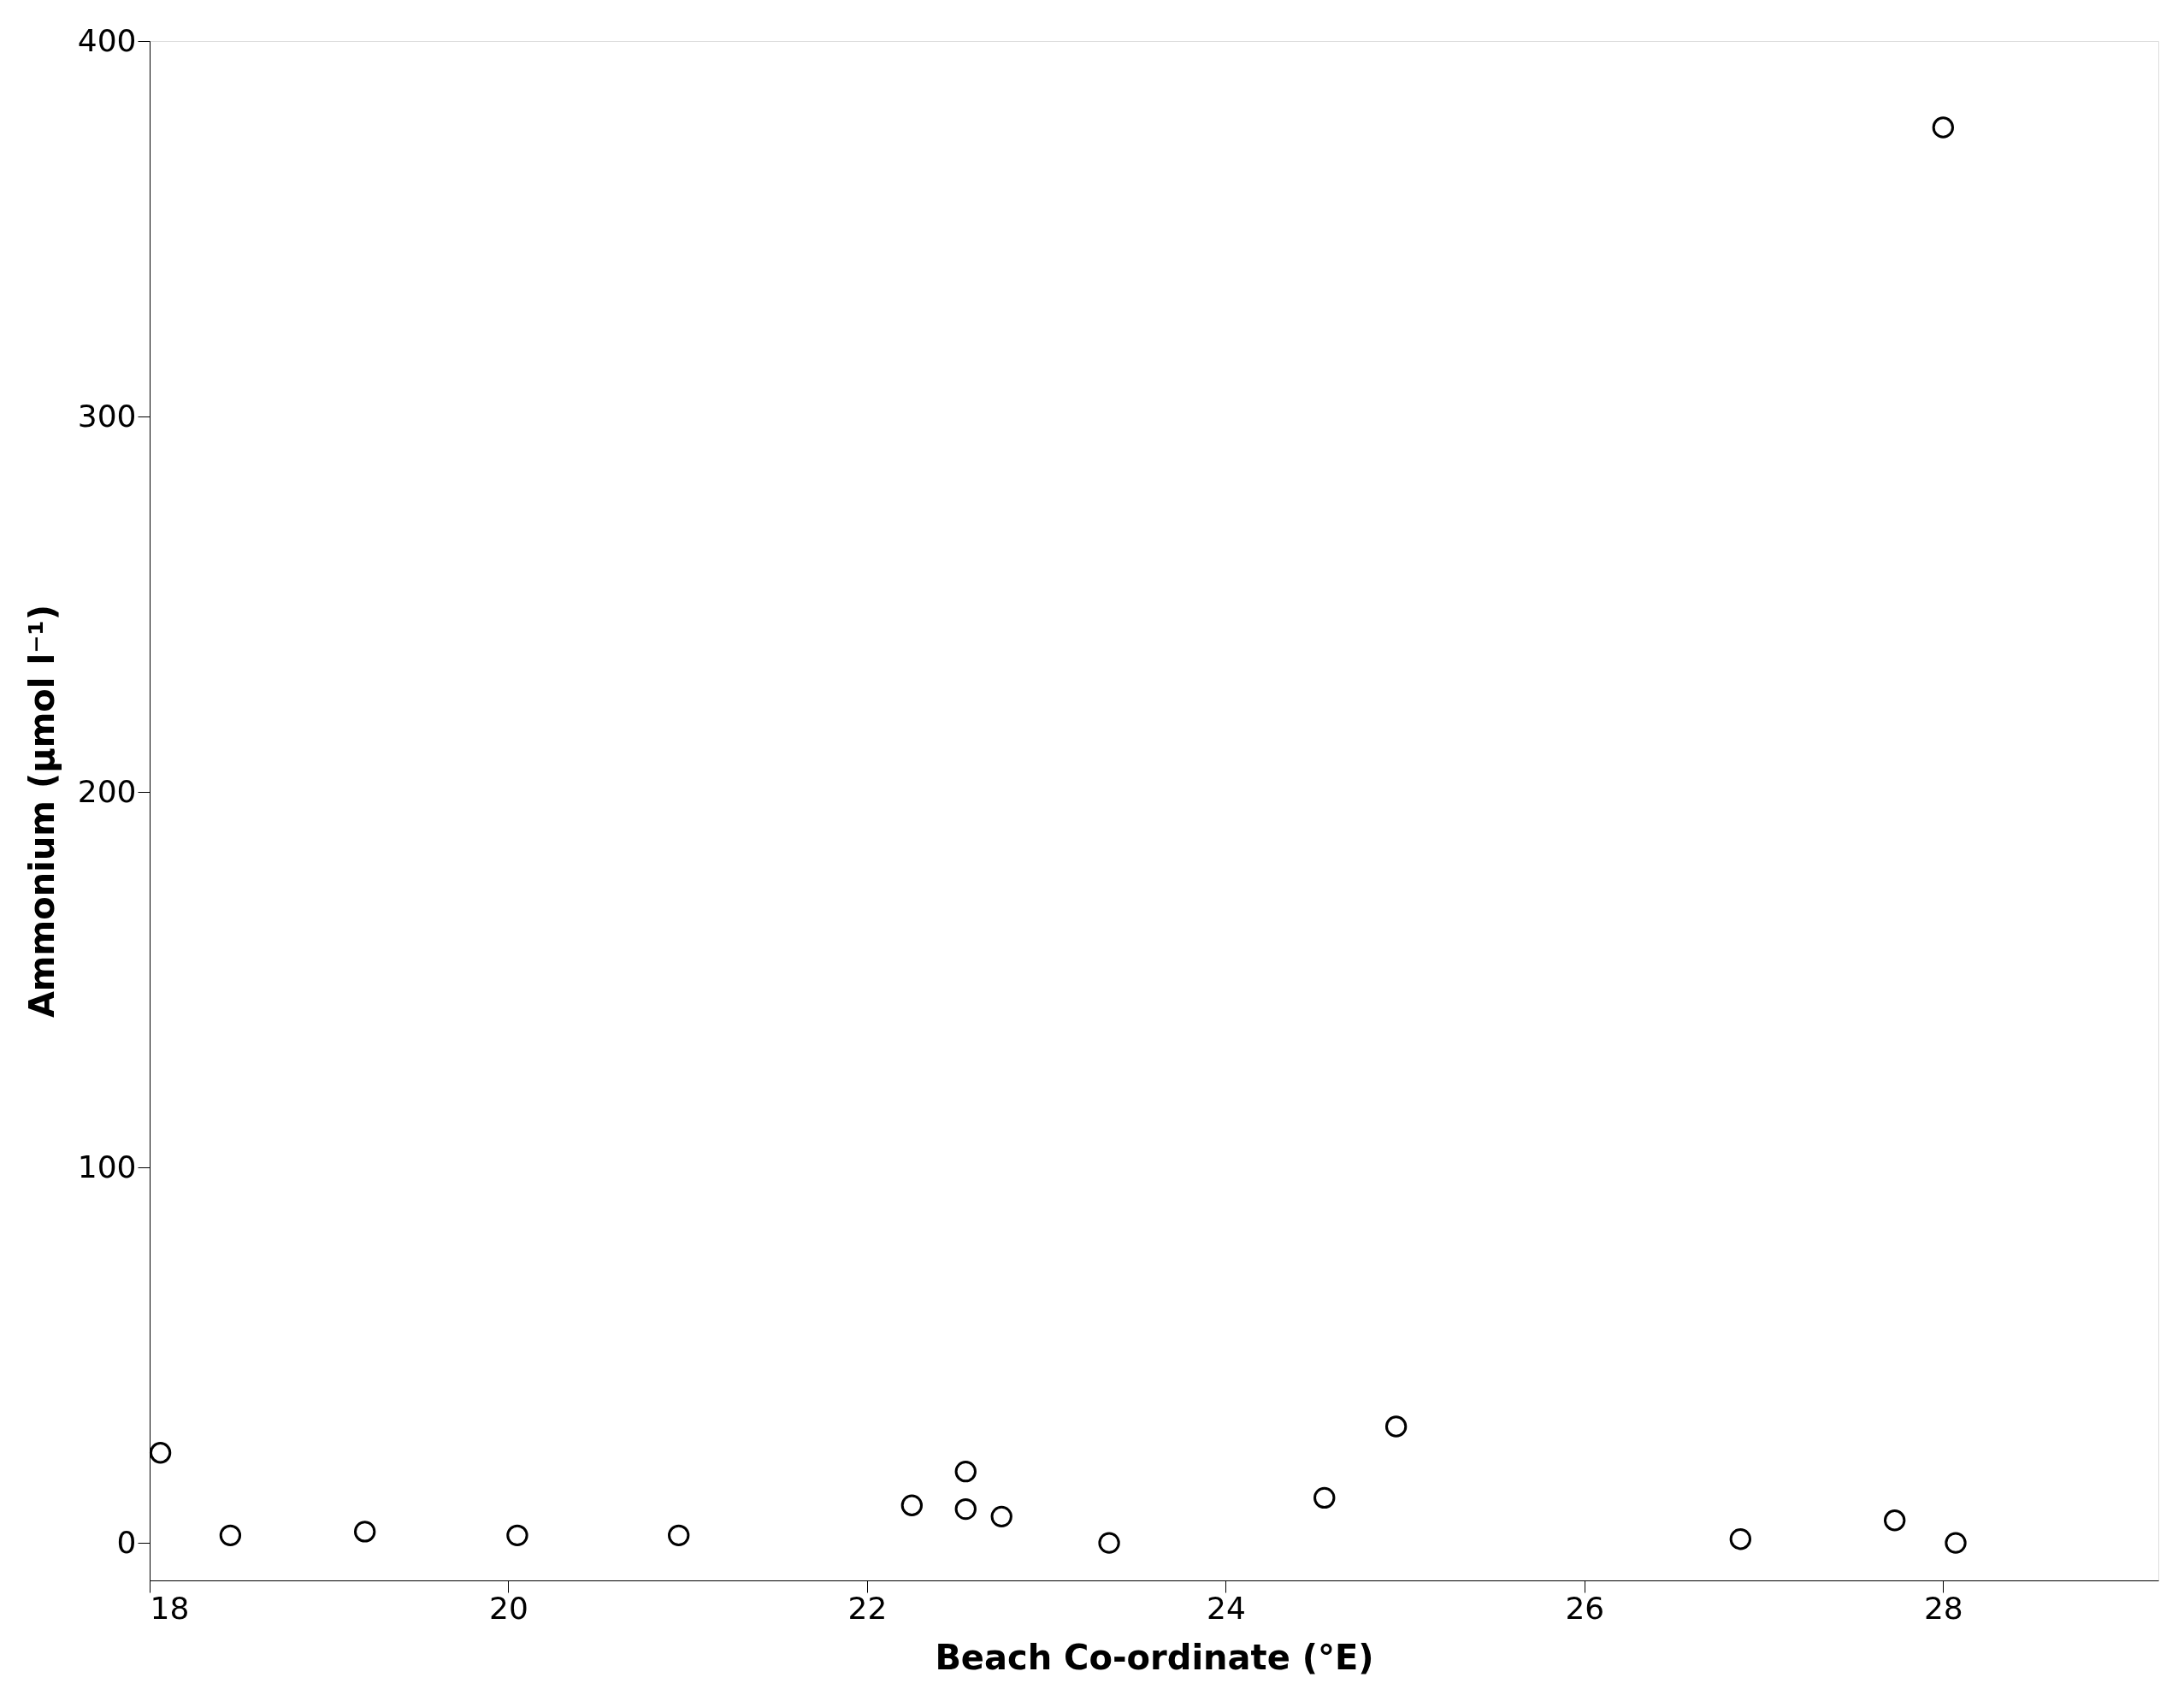 The height and width of the screenshot is (1701, 2184). I want to click on x-tick-label: 22, so click(867, 1608).